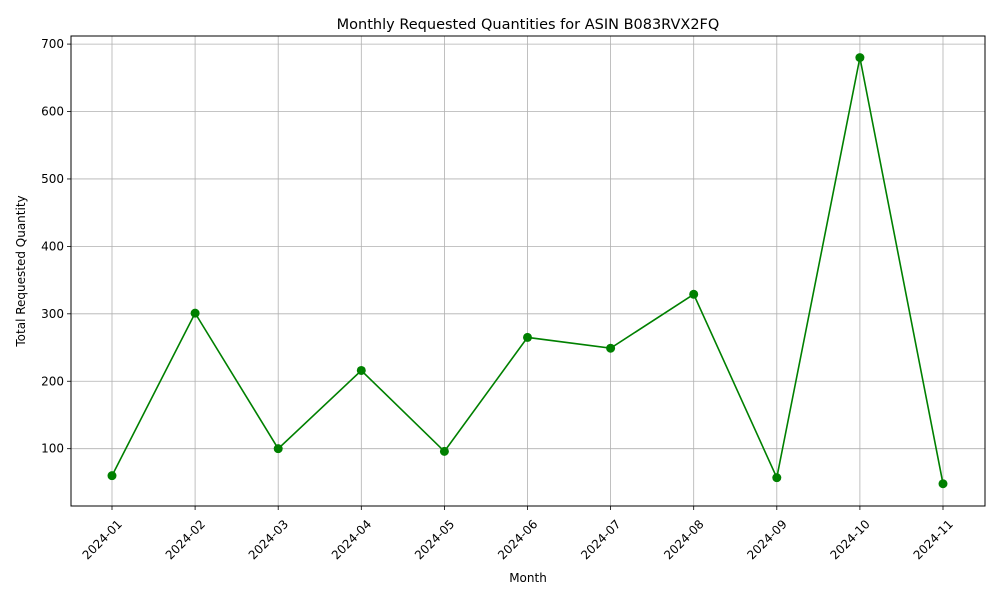 Image resolution: width=1000 pixels, height=600 pixels. What do you see at coordinates (52, 179) in the screenshot?
I see `y-tick-label: 500` at bounding box center [52, 179].